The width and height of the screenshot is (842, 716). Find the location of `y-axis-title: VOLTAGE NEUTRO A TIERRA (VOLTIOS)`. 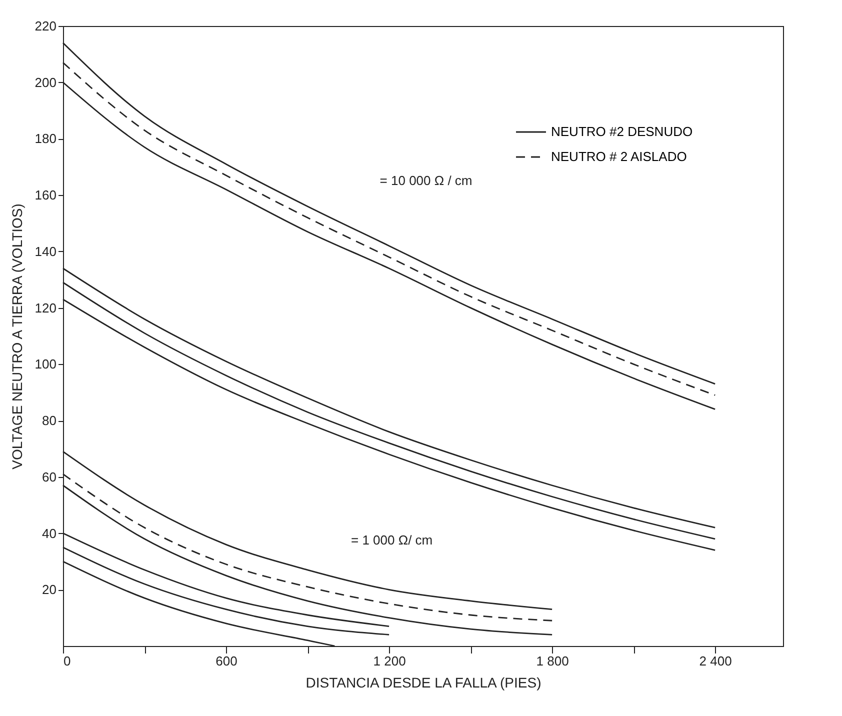

y-axis-title: VOLTAGE NEUTRO A TIERRA (VOLTIOS) is located at coordinates (16, 337).